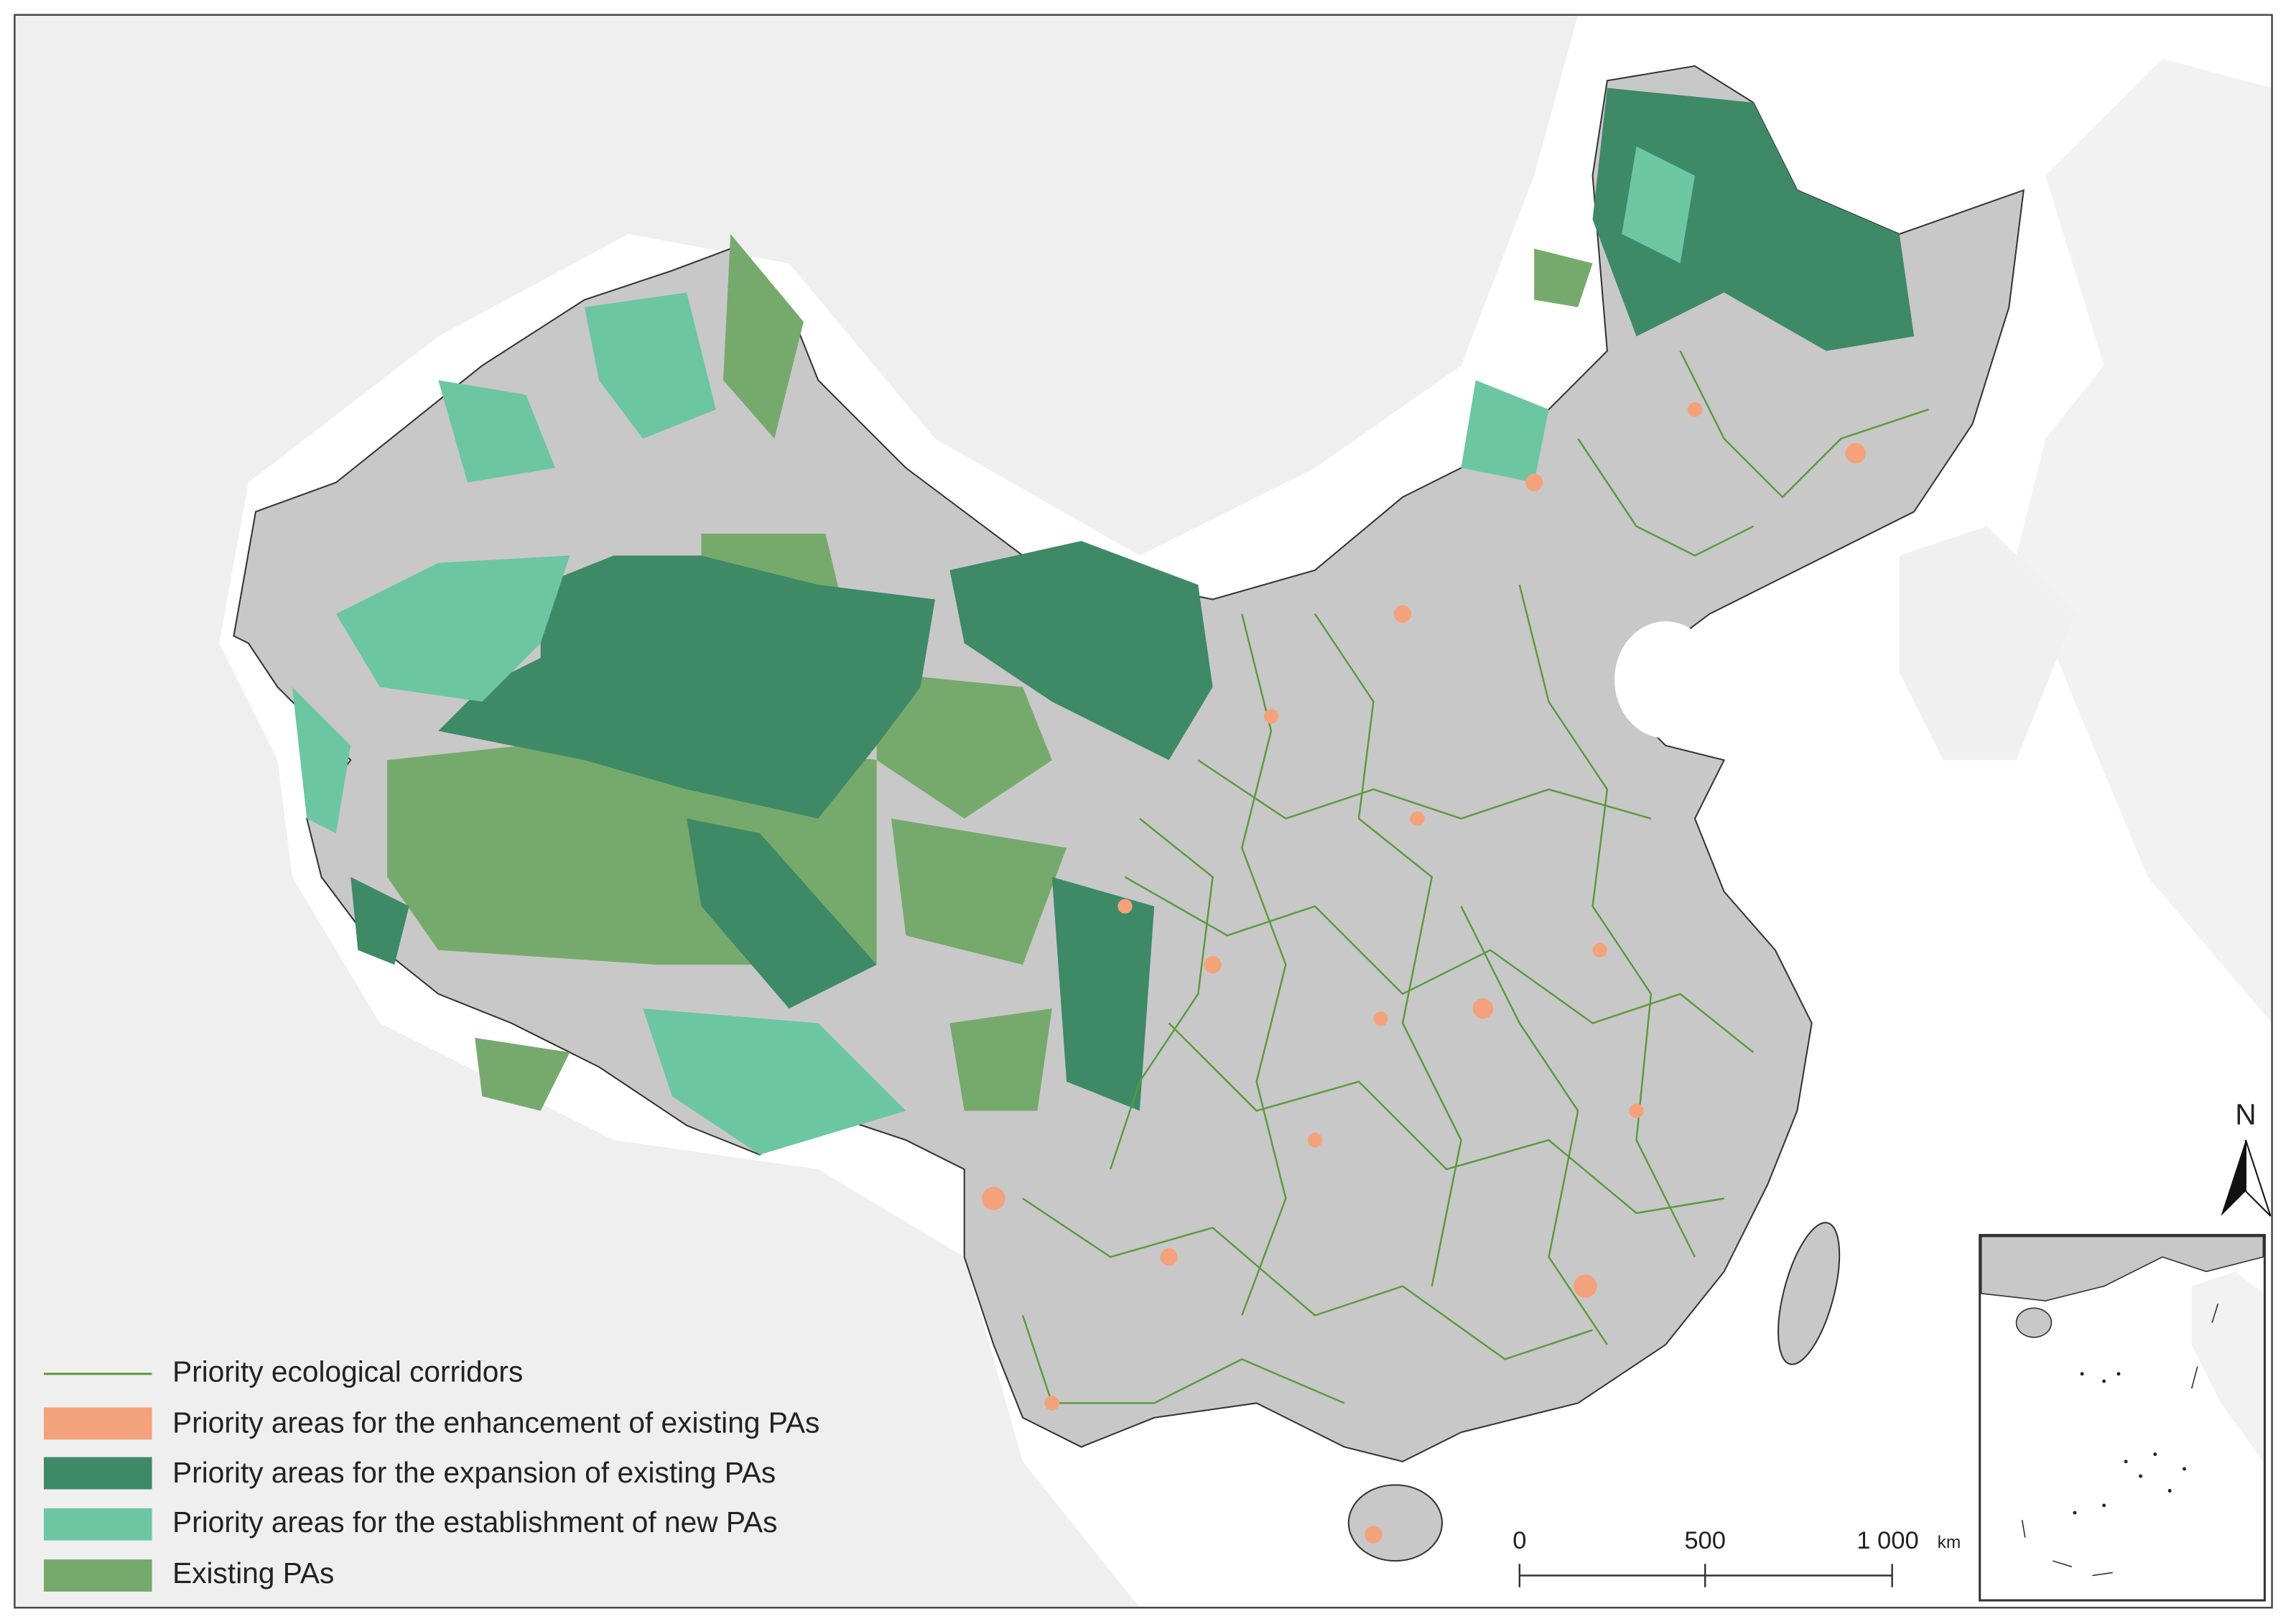  I want to click on legend-label: Priority ecological corridors, so click(347, 1371).